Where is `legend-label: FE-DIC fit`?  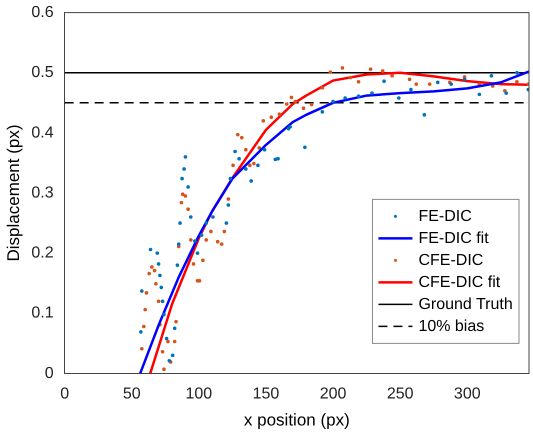
legend-label: FE-DIC fit is located at coordinates (454, 238).